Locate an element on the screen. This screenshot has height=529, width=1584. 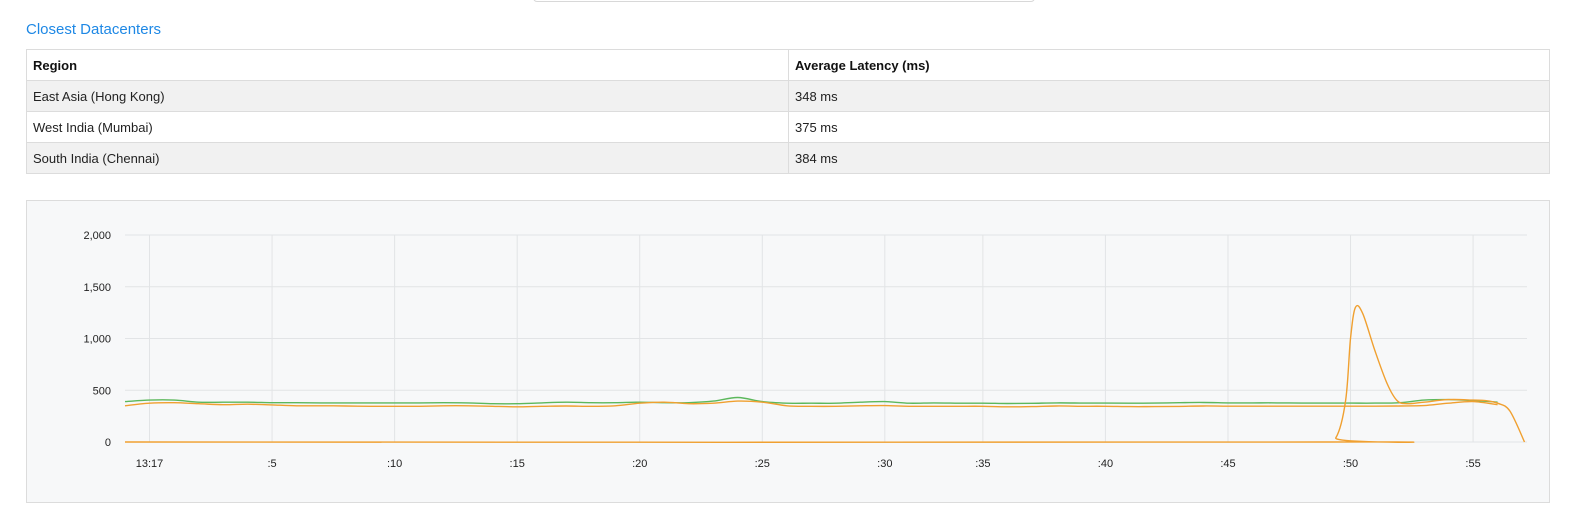
x-tick-label: :35 is located at coordinates (982, 464).